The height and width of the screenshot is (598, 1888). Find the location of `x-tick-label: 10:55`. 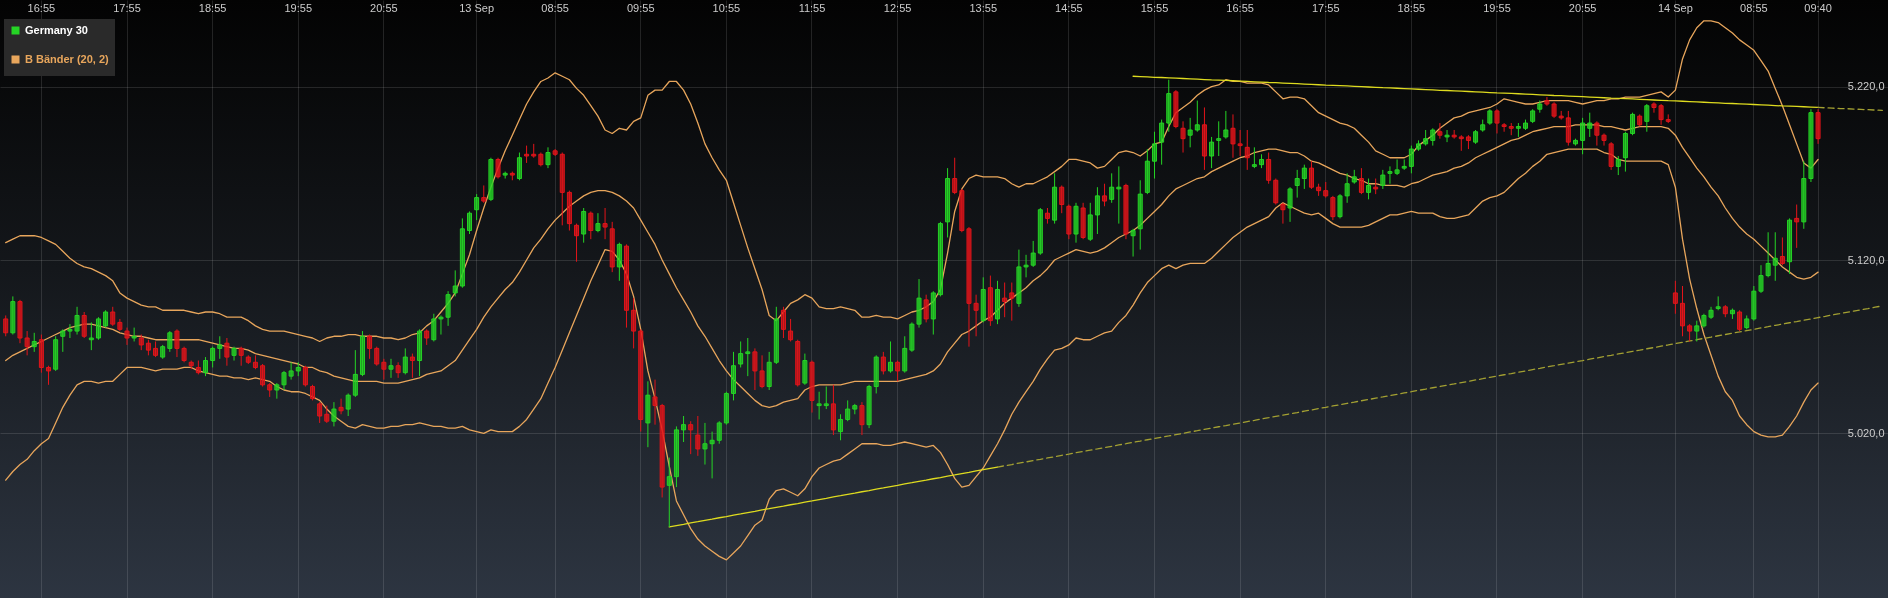

x-tick-label: 10:55 is located at coordinates (726, 7).